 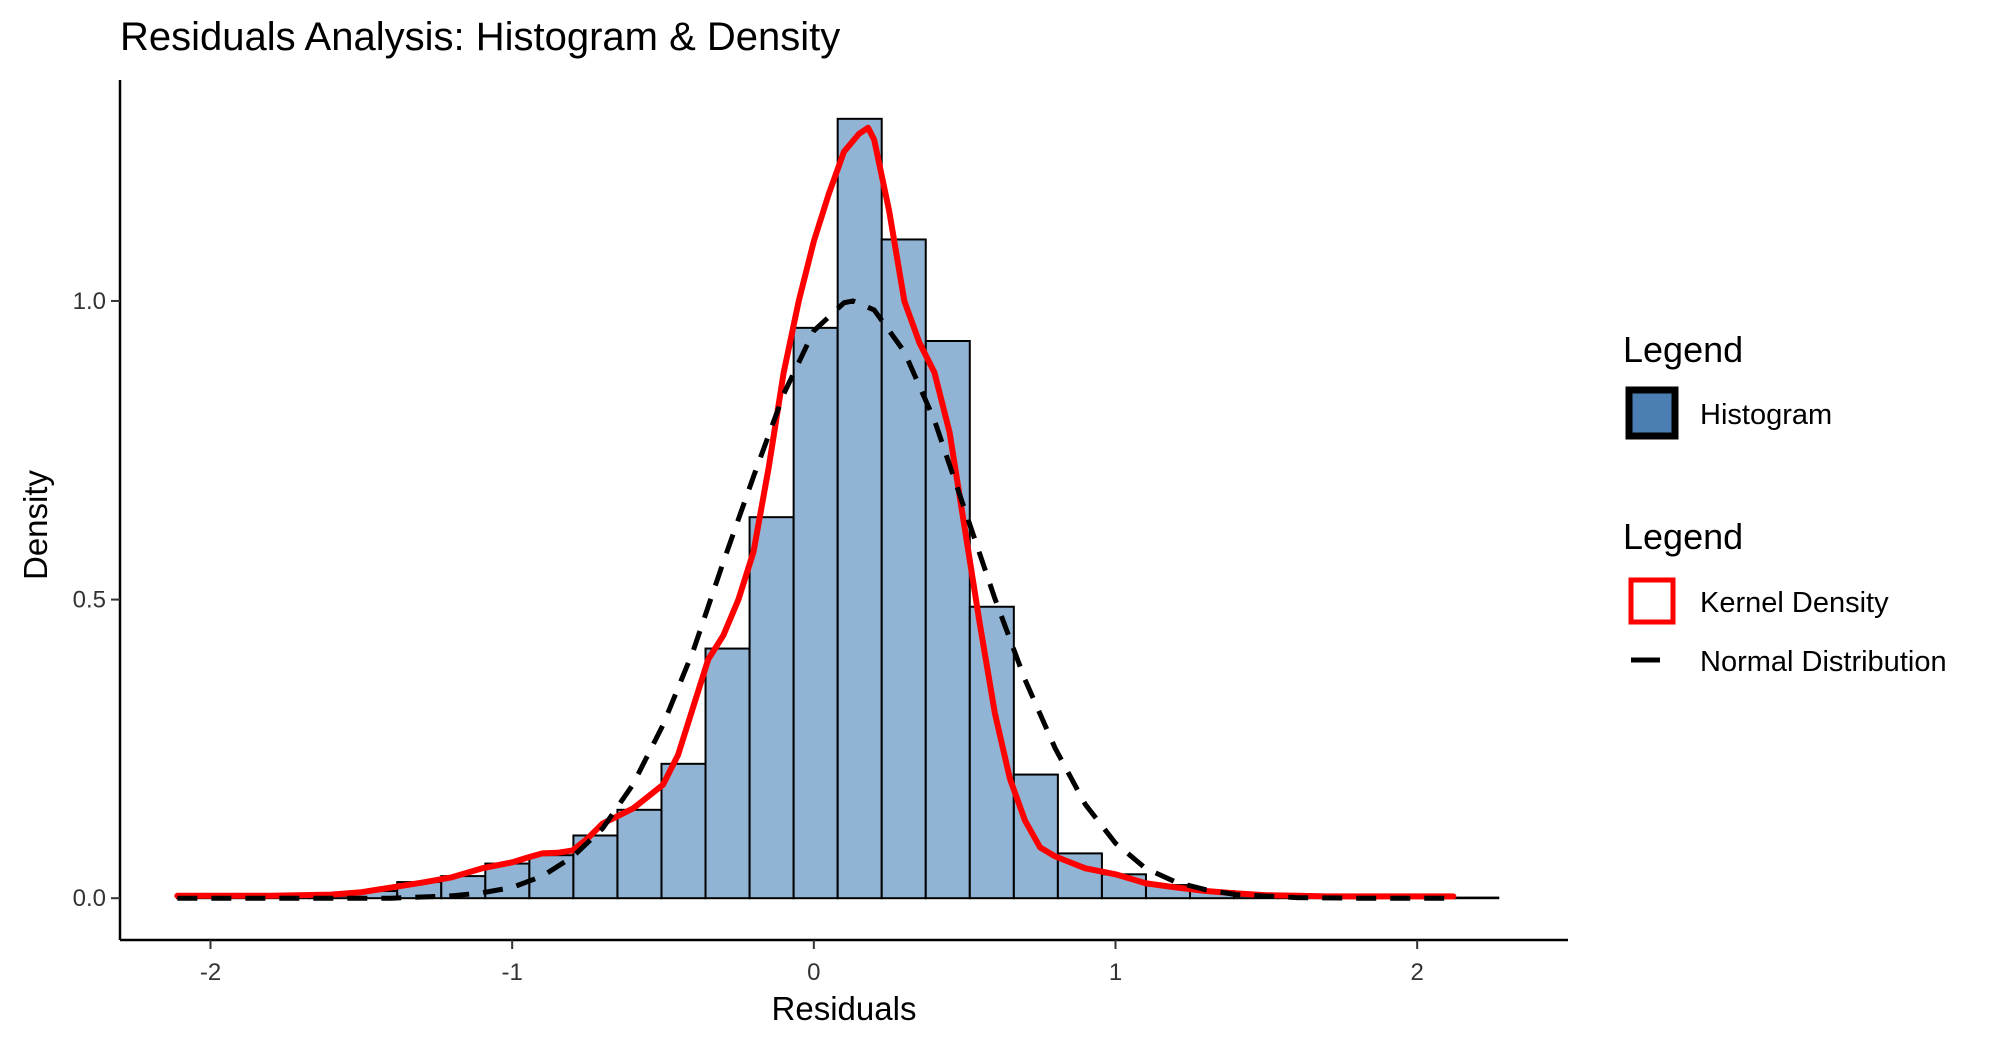 I want to click on legend-title-histogram: Legend, so click(x=1683, y=349).